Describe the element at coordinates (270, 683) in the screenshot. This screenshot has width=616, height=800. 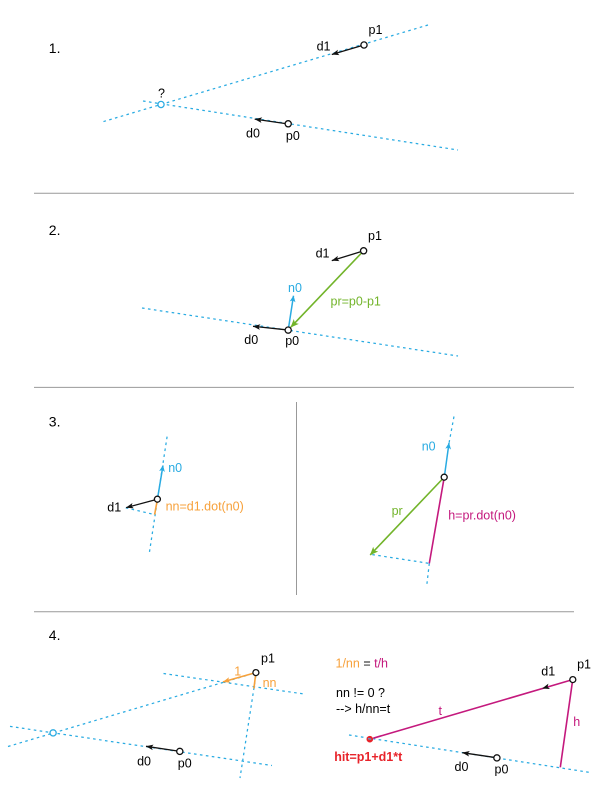
I see `svg-text: nn` at that location.